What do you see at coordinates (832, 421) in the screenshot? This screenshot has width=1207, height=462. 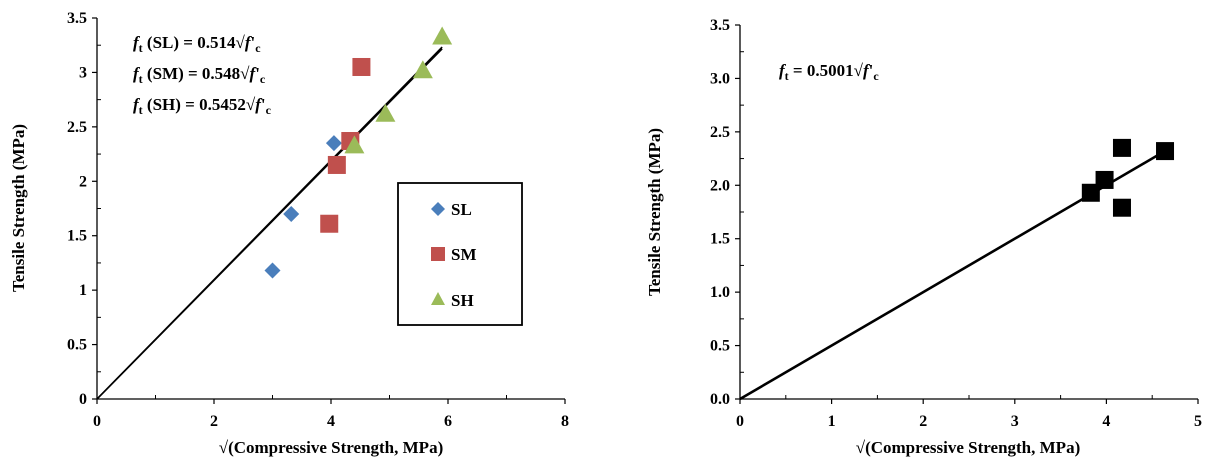 I see `x-tick-label: 1` at bounding box center [832, 421].